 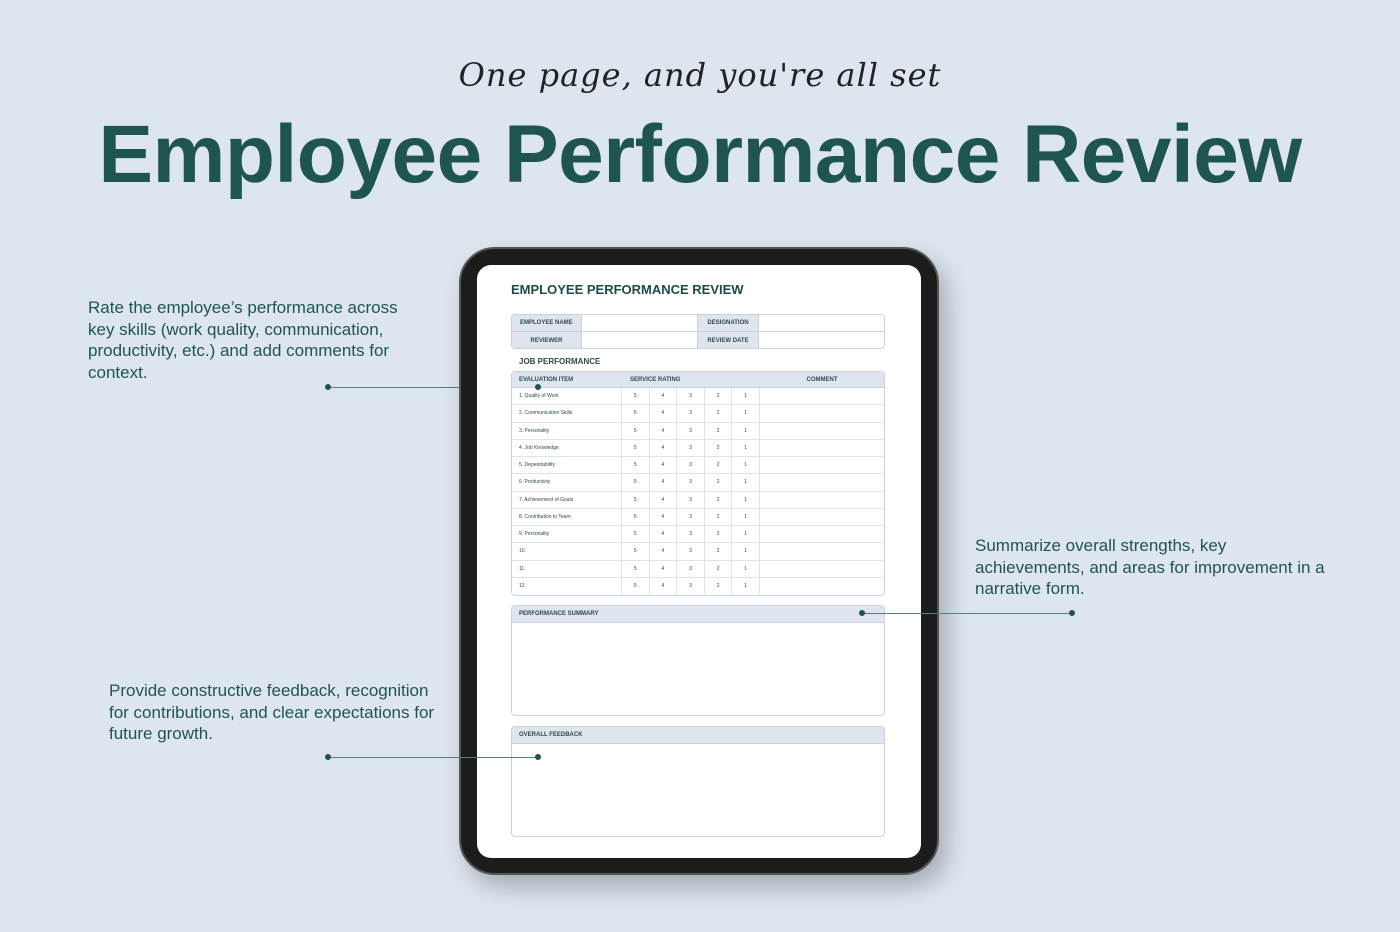 I want to click on table-row: 6. Productivity 5 4 3 2 1, so click(x=698, y=483).